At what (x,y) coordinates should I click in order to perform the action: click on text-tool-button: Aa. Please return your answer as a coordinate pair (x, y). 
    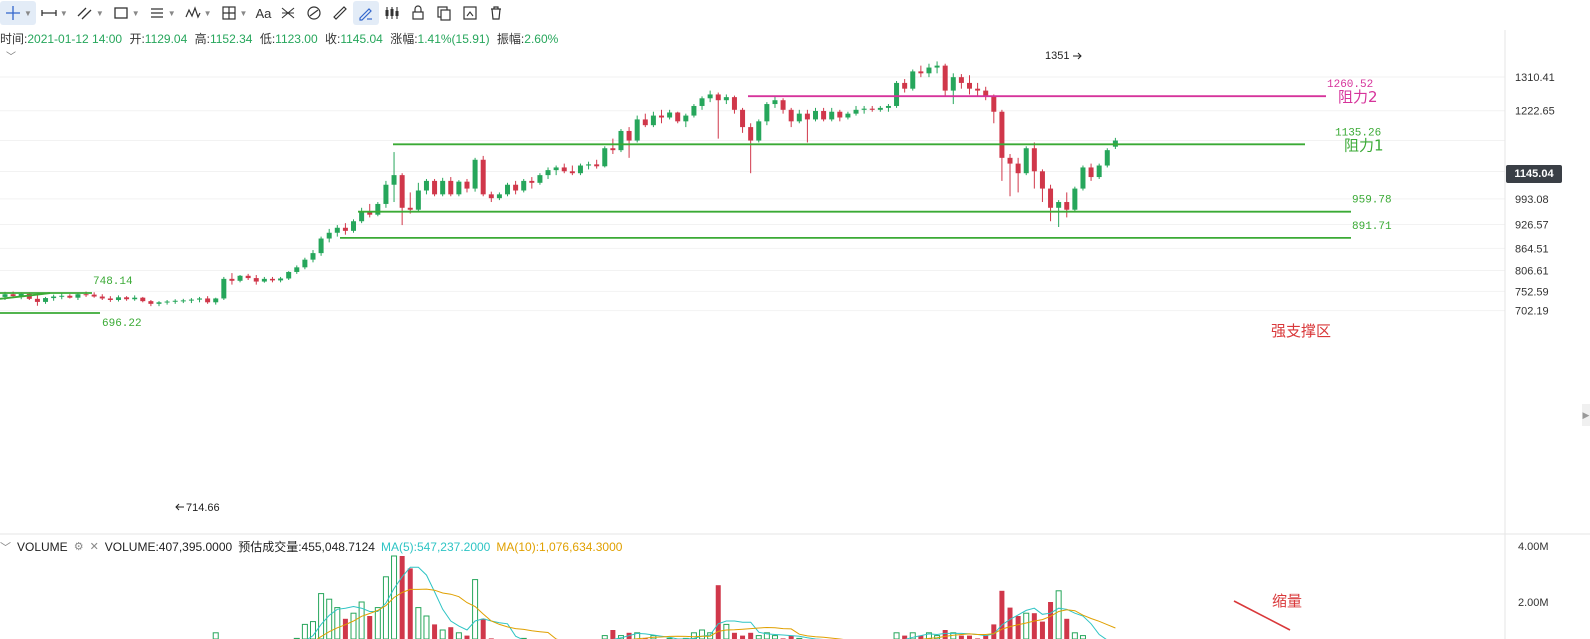
    Looking at the image, I should click on (263, 13).